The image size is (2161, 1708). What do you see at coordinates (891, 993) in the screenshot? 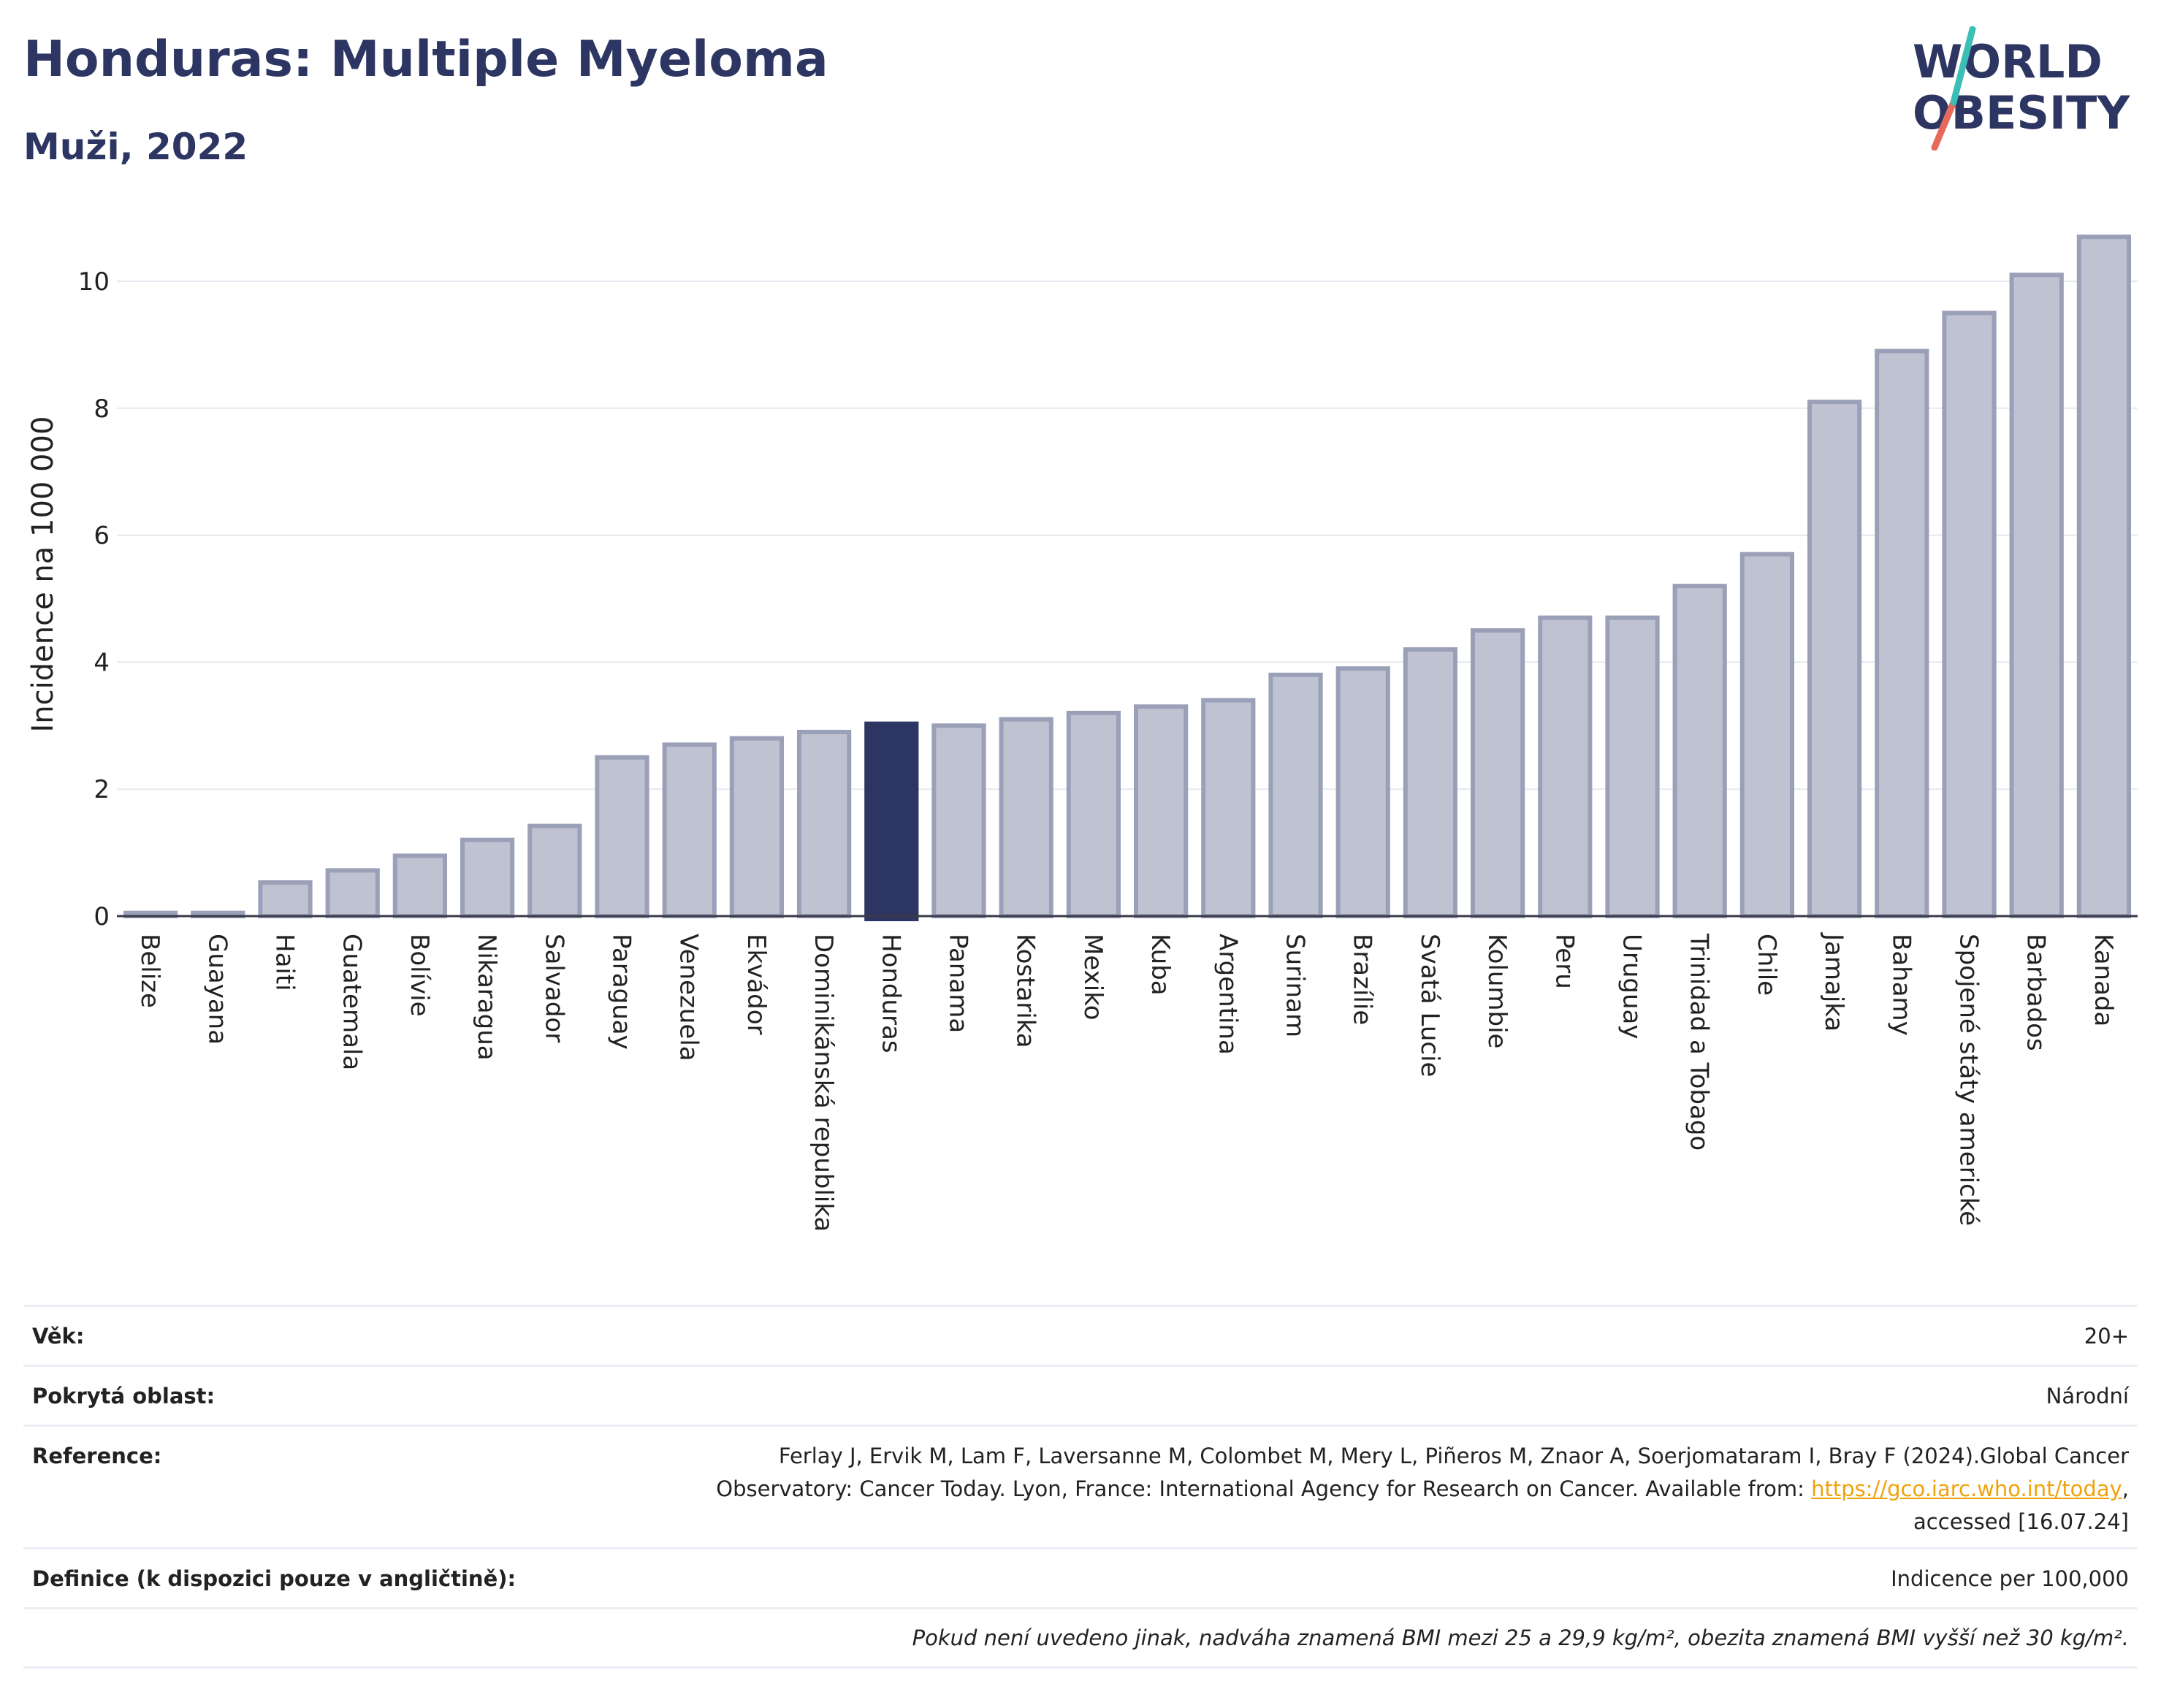
I see `x-tick-label: Honduras` at bounding box center [891, 993].